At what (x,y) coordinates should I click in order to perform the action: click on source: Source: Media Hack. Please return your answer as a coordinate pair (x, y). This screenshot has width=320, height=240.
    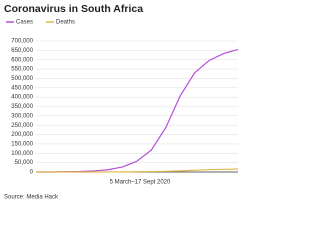
    Looking at the image, I should click on (31, 198).